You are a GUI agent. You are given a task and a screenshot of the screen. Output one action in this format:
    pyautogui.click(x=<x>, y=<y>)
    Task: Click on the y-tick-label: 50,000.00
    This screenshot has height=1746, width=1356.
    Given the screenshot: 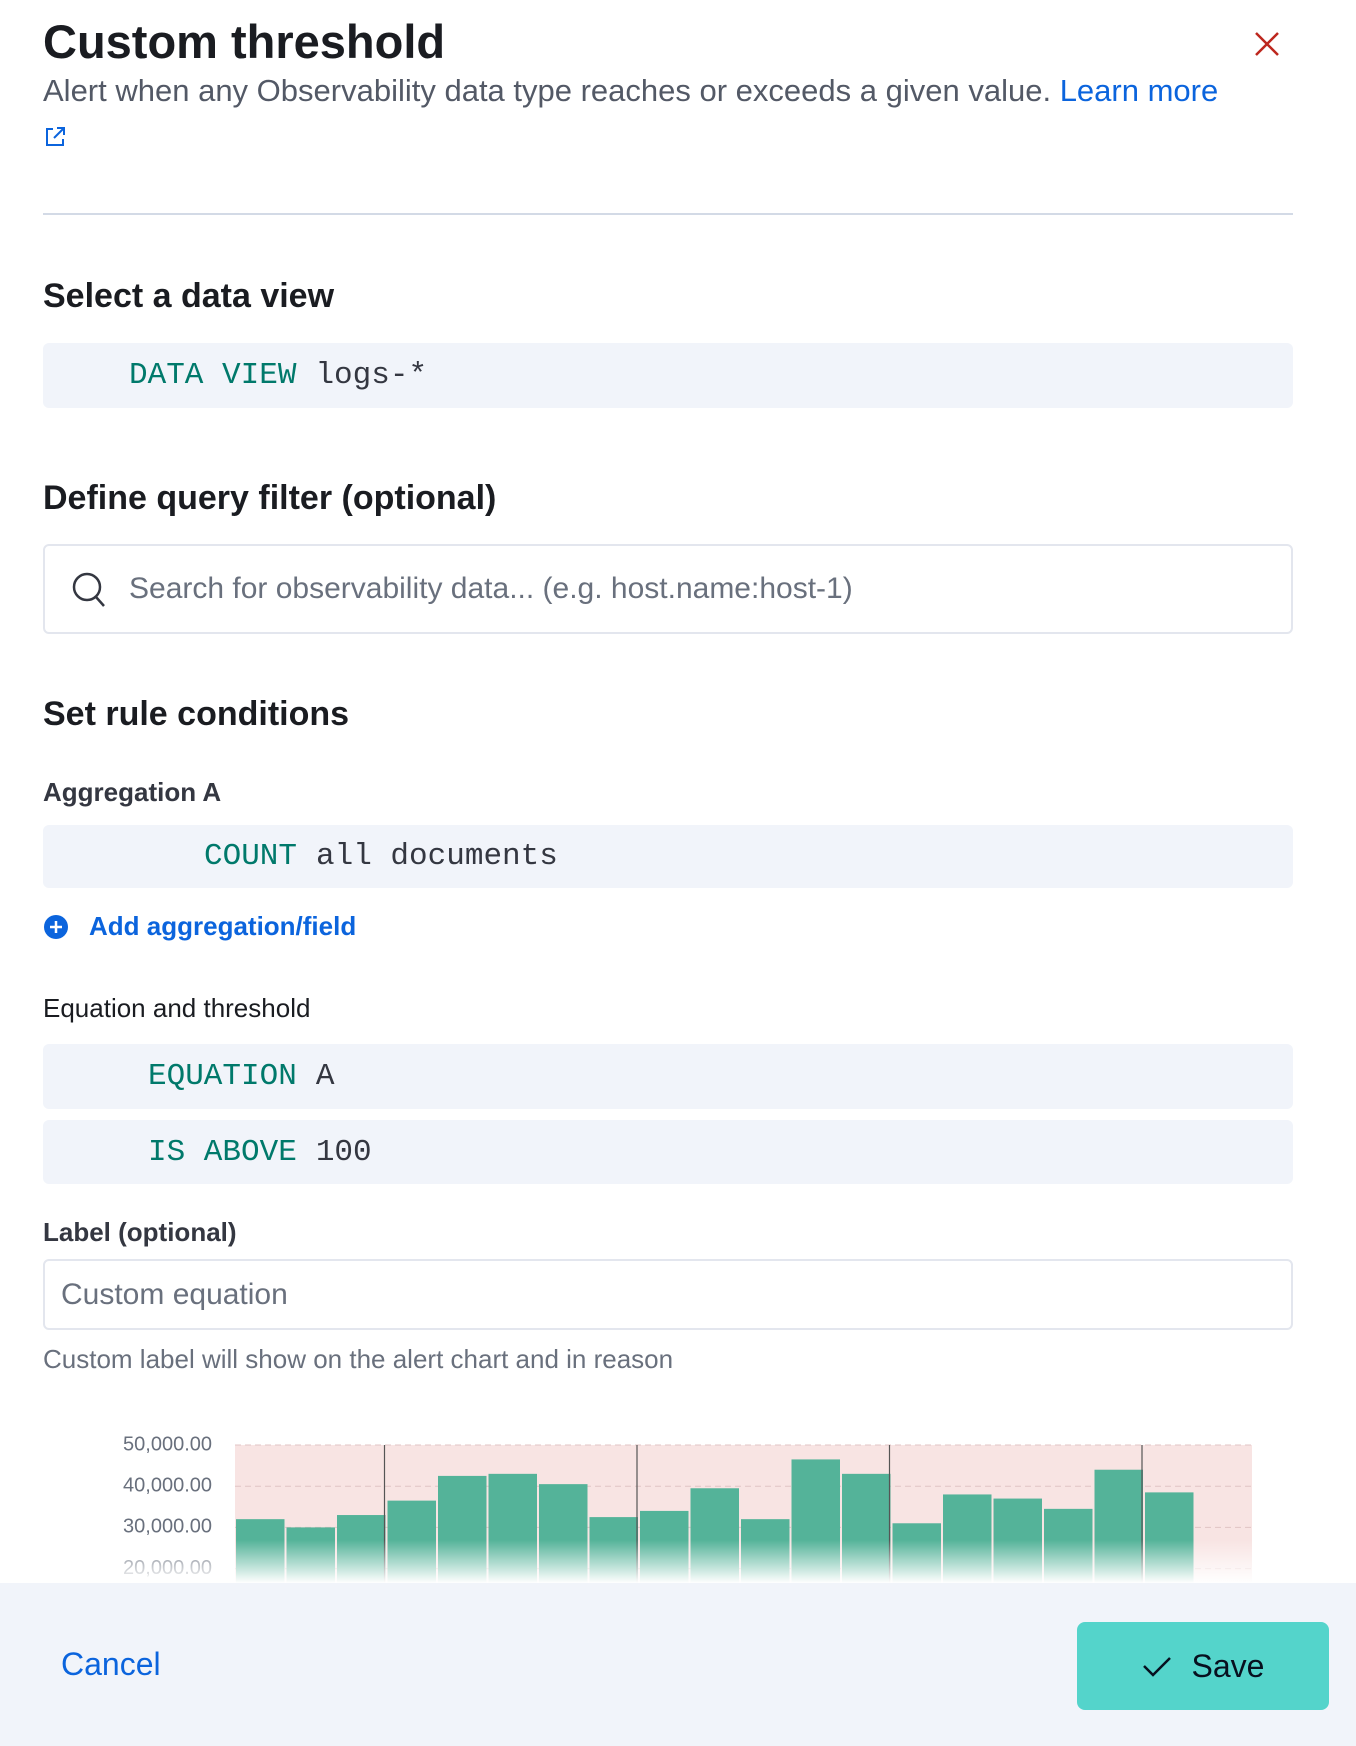 What is the action you would take?
    pyautogui.click(x=167, y=1444)
    